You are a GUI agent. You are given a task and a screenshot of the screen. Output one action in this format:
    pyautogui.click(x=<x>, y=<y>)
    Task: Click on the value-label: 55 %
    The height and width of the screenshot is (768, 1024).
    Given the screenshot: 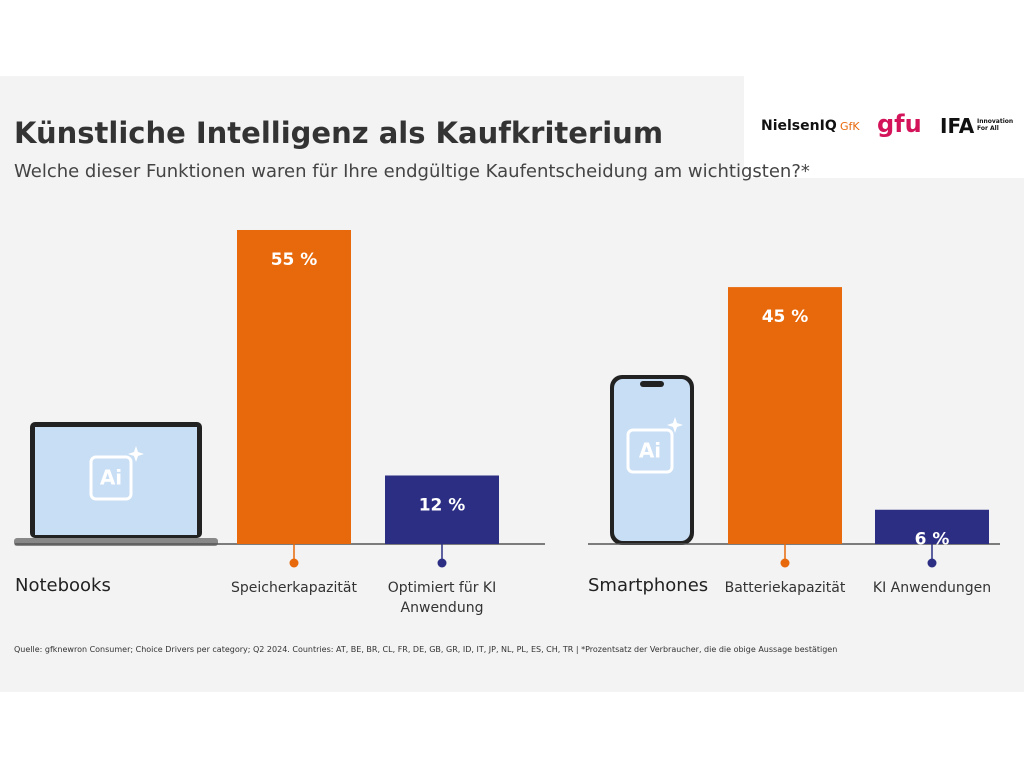 What is the action you would take?
    pyautogui.click(x=294, y=260)
    